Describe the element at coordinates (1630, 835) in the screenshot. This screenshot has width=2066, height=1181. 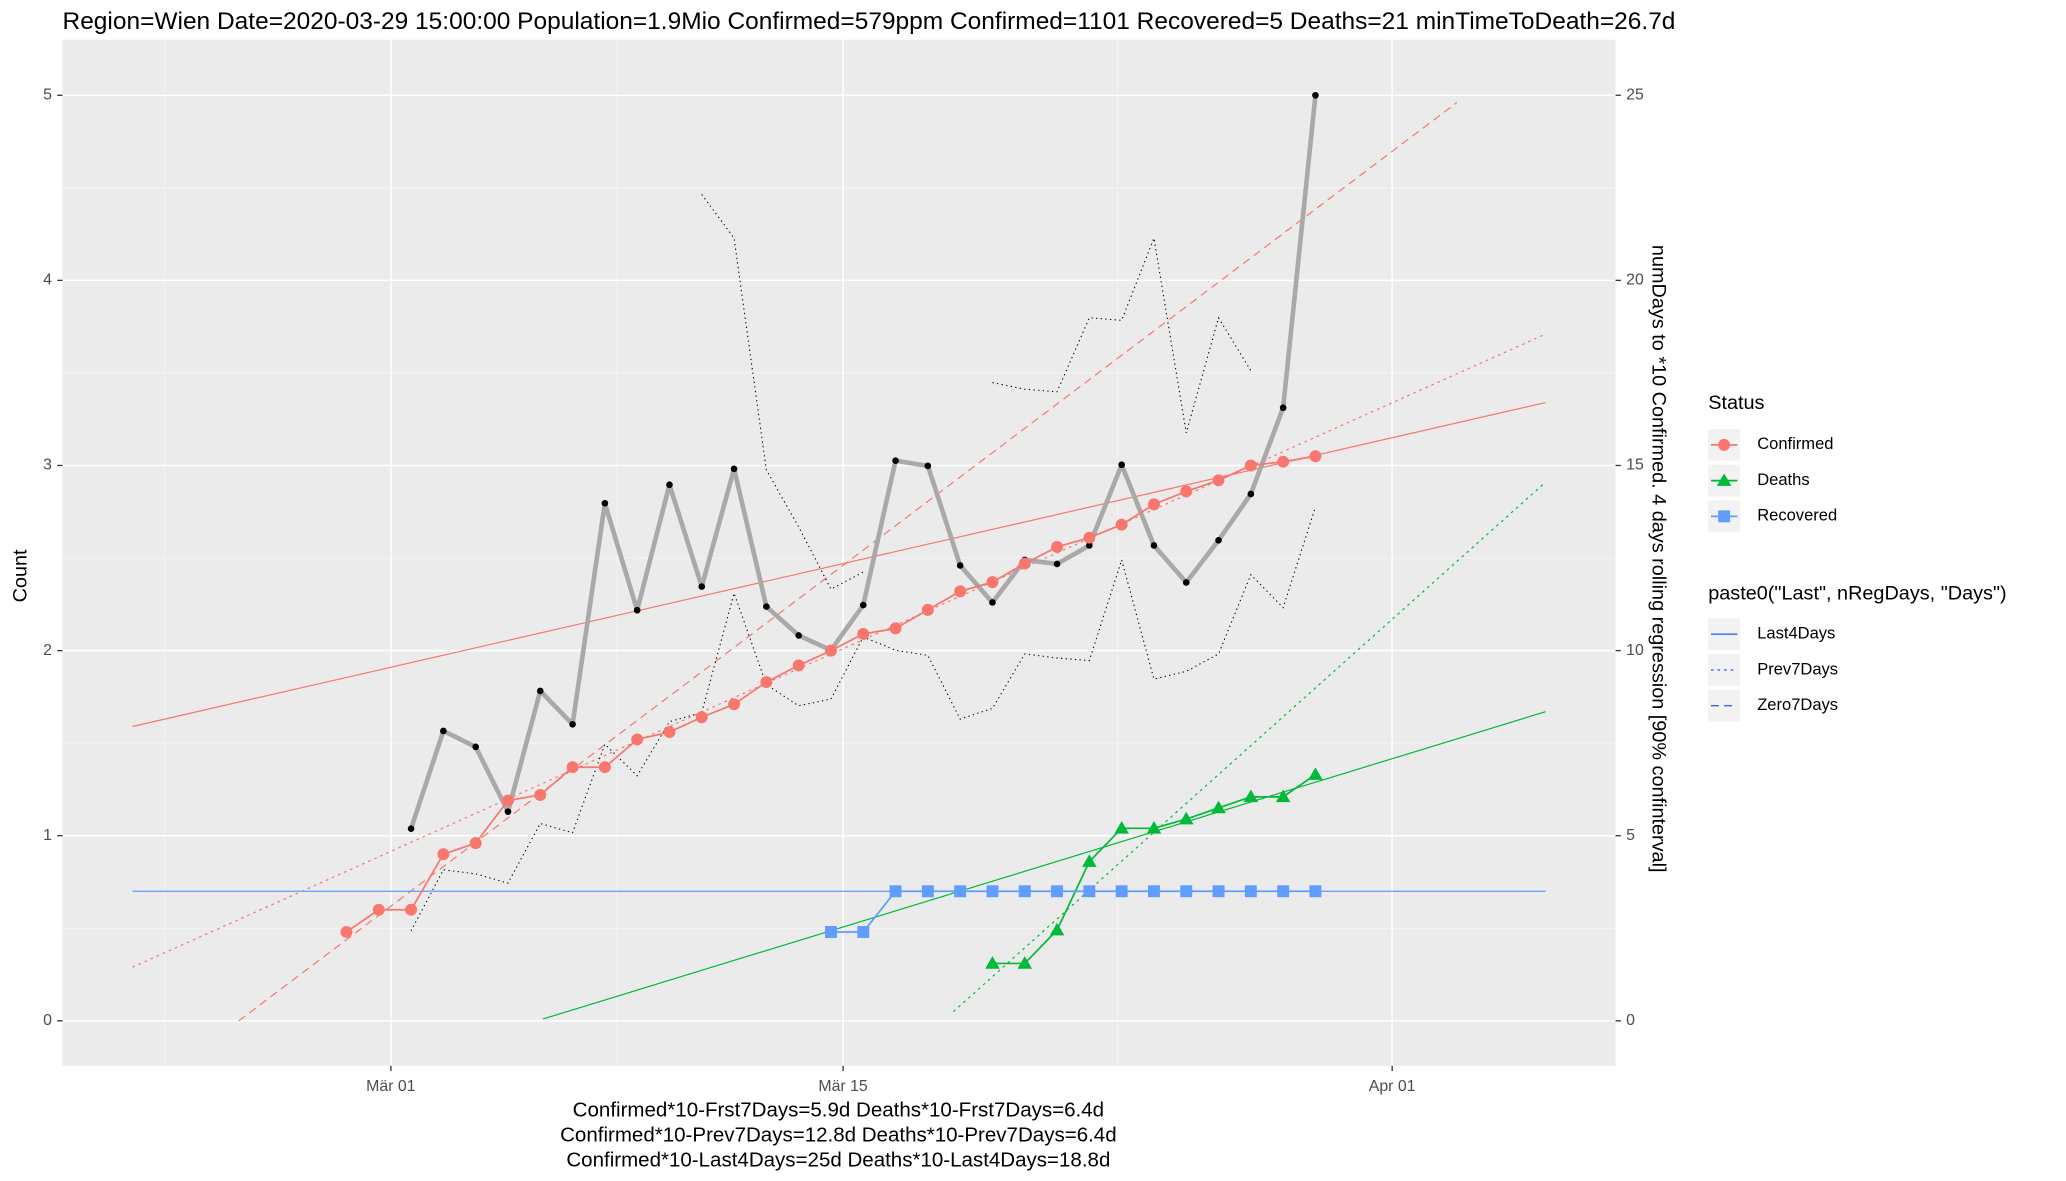
I see `y2-tick-label: 5` at that location.